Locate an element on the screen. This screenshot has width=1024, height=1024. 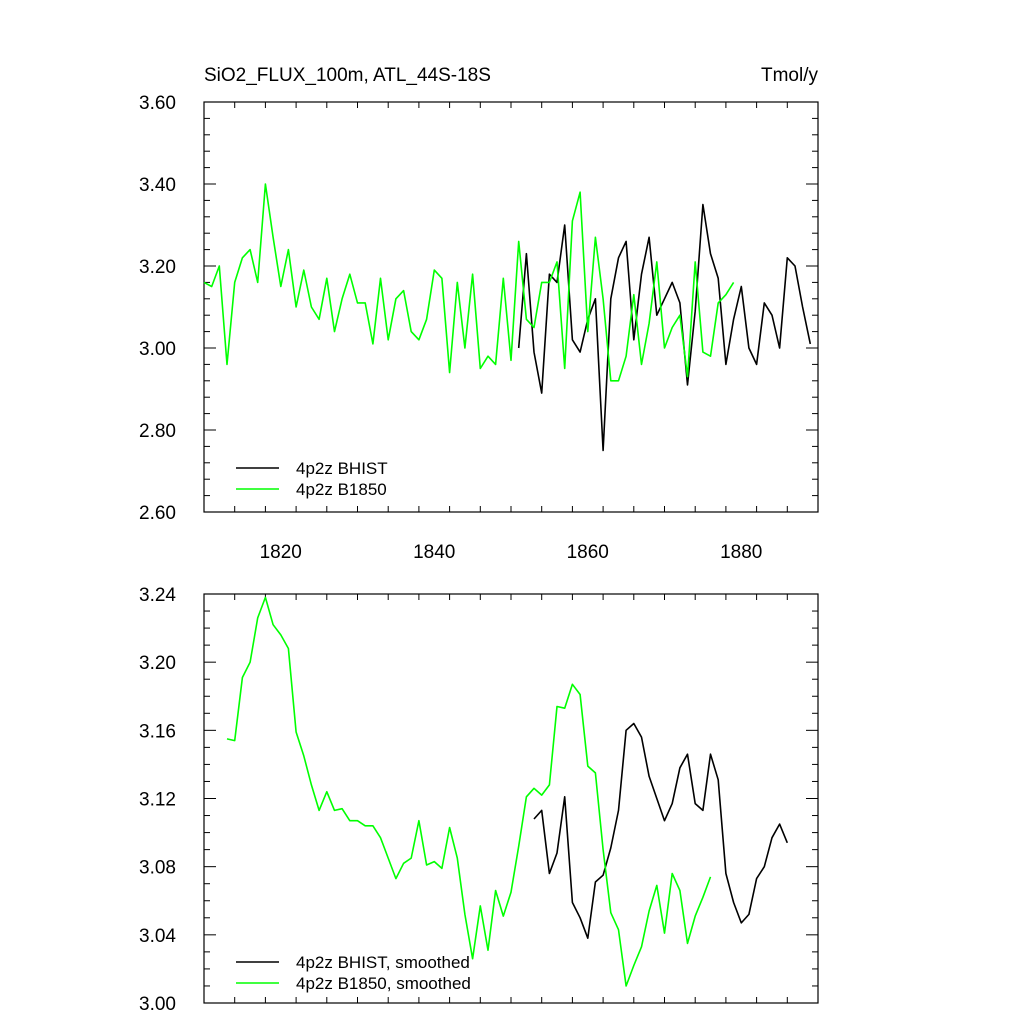
y-tick-label: 3.24 is located at coordinates (157, 595).